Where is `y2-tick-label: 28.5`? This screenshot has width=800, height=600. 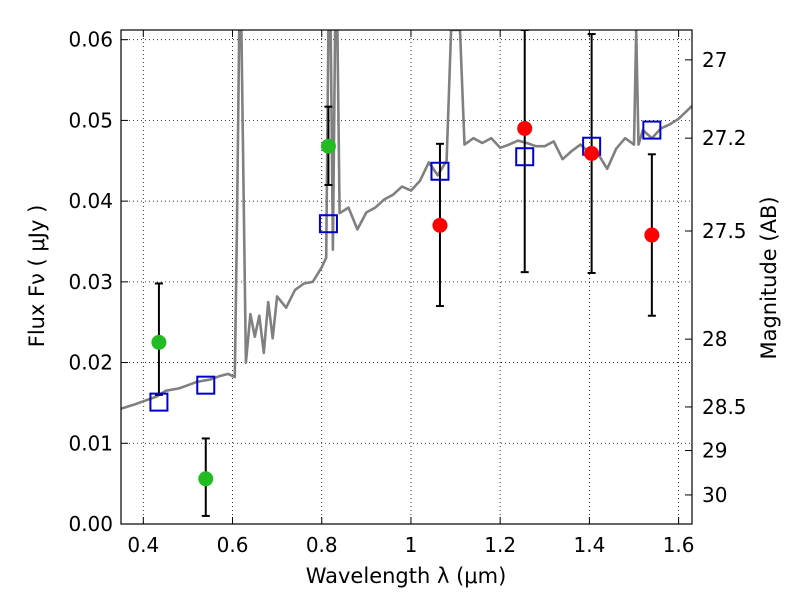 y2-tick-label: 28.5 is located at coordinates (724, 407).